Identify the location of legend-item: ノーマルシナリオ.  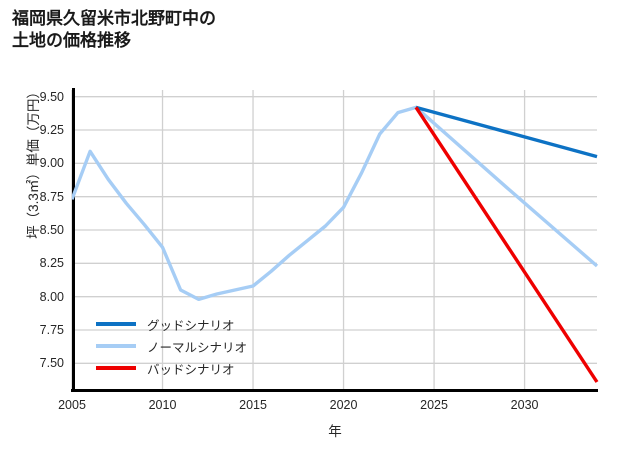
(171, 346).